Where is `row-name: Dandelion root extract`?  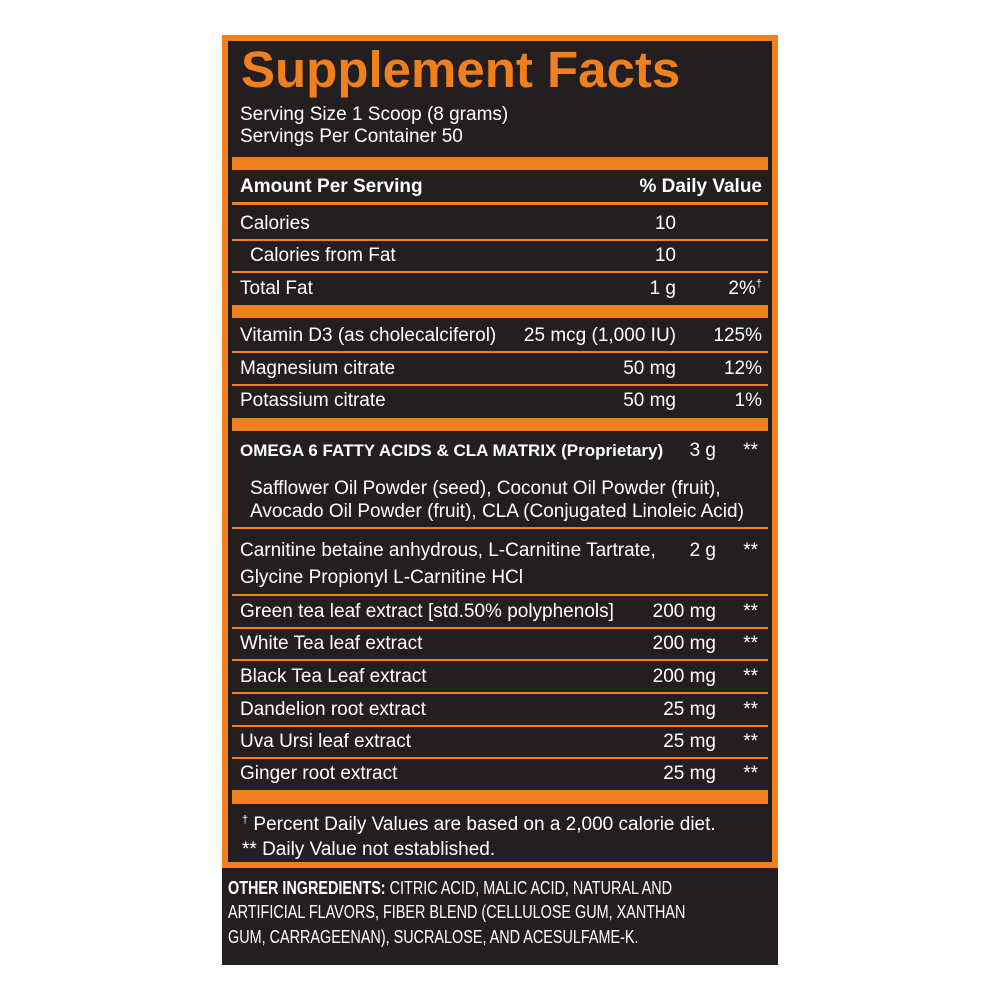
row-name: Dandelion root extract is located at coordinates (333, 709).